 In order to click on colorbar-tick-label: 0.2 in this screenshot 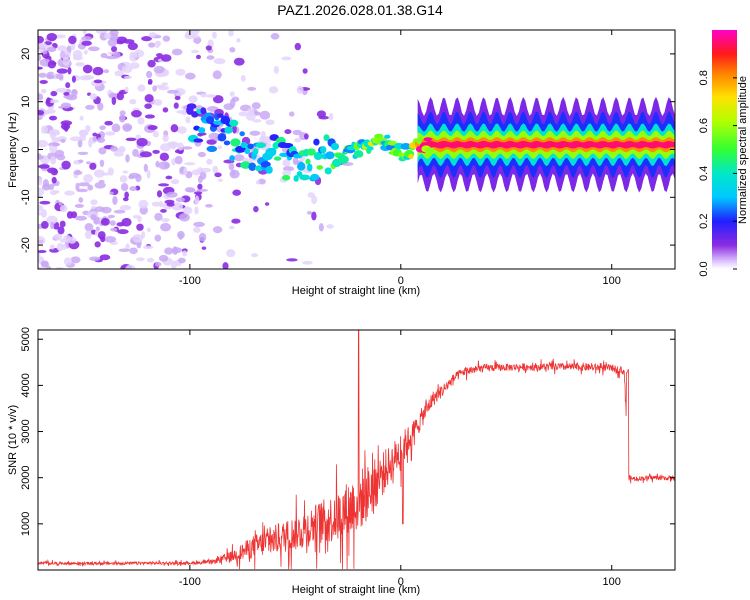, I will do `click(704, 221)`.